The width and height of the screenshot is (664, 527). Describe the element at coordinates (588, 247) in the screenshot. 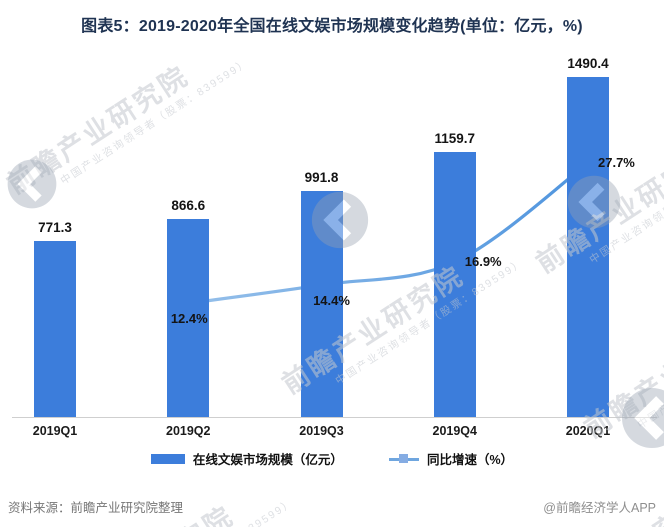

I see `bar-2020Q1` at that location.